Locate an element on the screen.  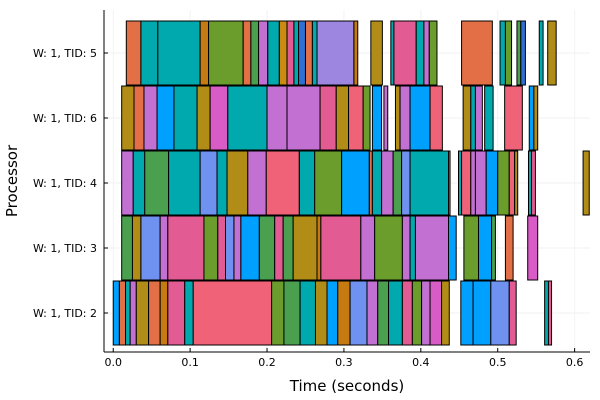
x-axis-ticks: 0.0 0.1 0.2 0.3 0.4 0.5 0.6 is located at coordinates (343, 358).